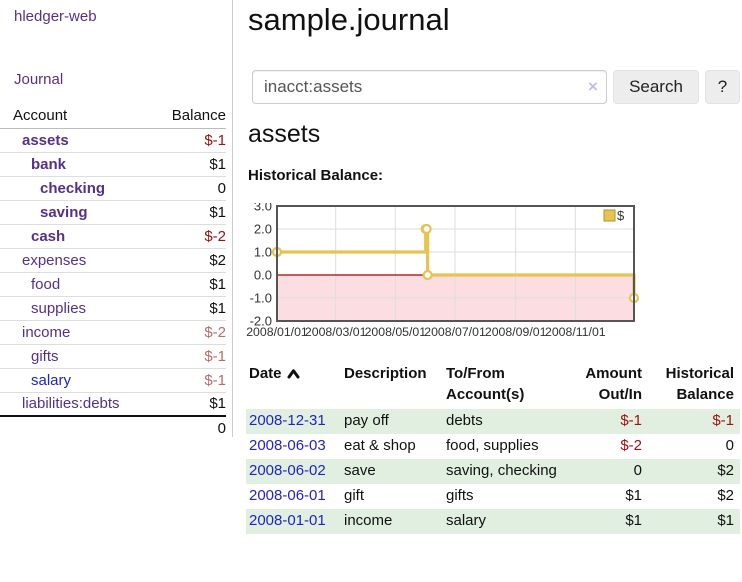 This screenshot has height=582, width=742. I want to click on account-name-cell: liabilities:debts, so click(77, 404).